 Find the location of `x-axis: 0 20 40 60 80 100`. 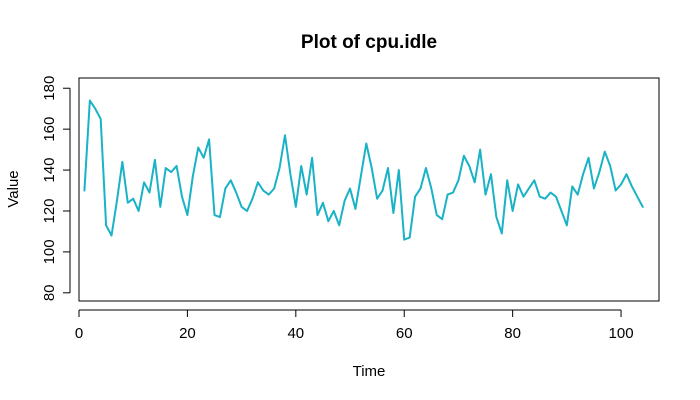

x-axis: 0 20 40 60 80 100 is located at coordinates (354, 325).